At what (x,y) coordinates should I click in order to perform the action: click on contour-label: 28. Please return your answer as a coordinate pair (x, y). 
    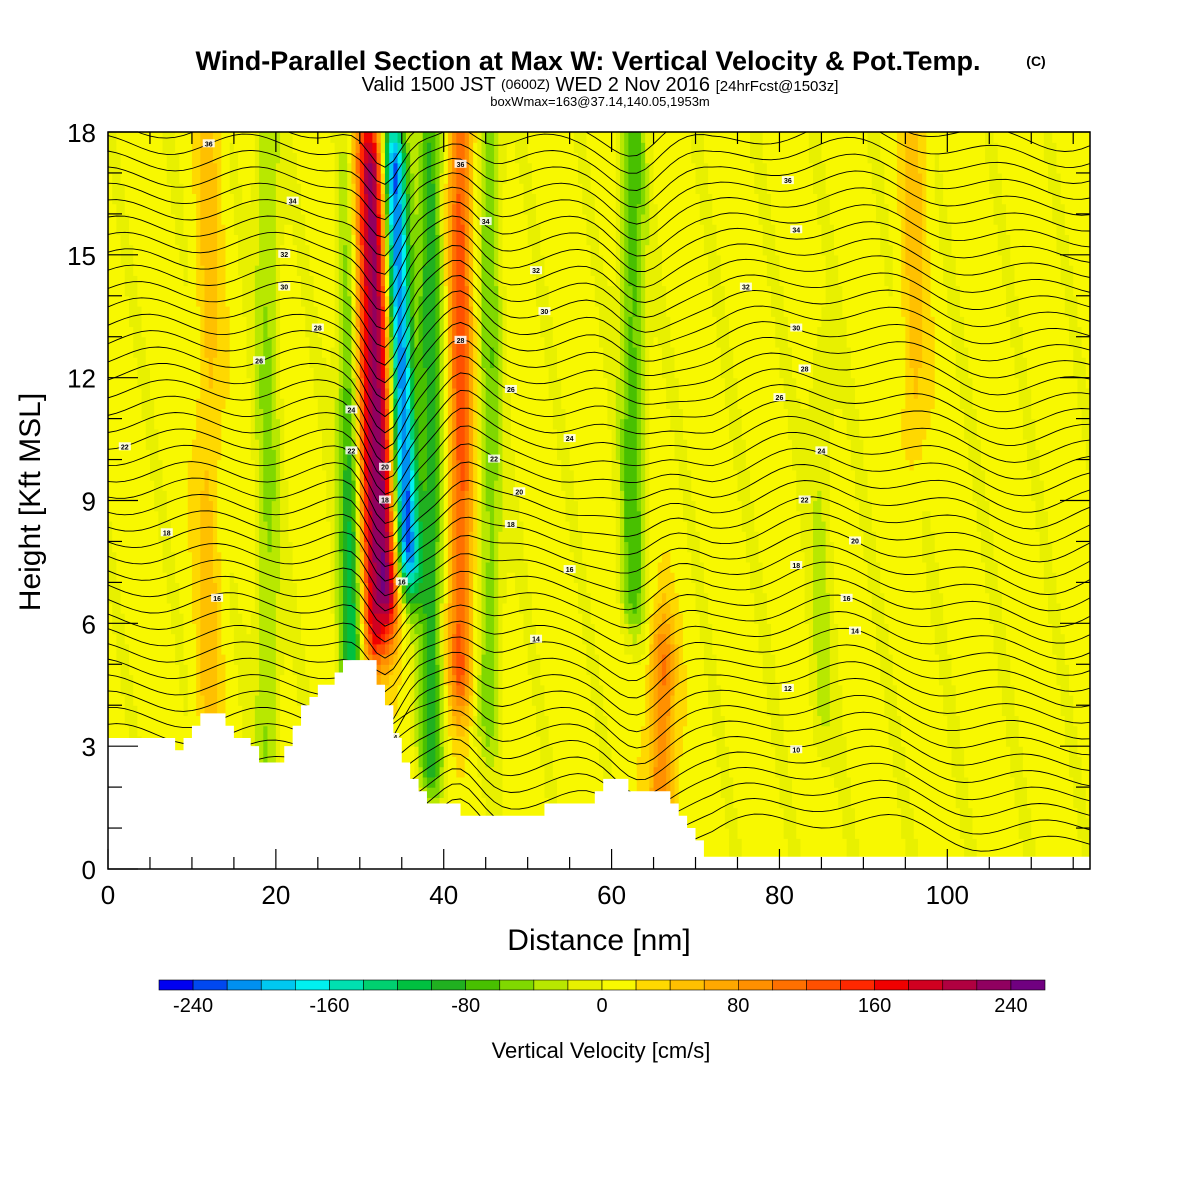
    Looking at the image, I should click on (461, 341).